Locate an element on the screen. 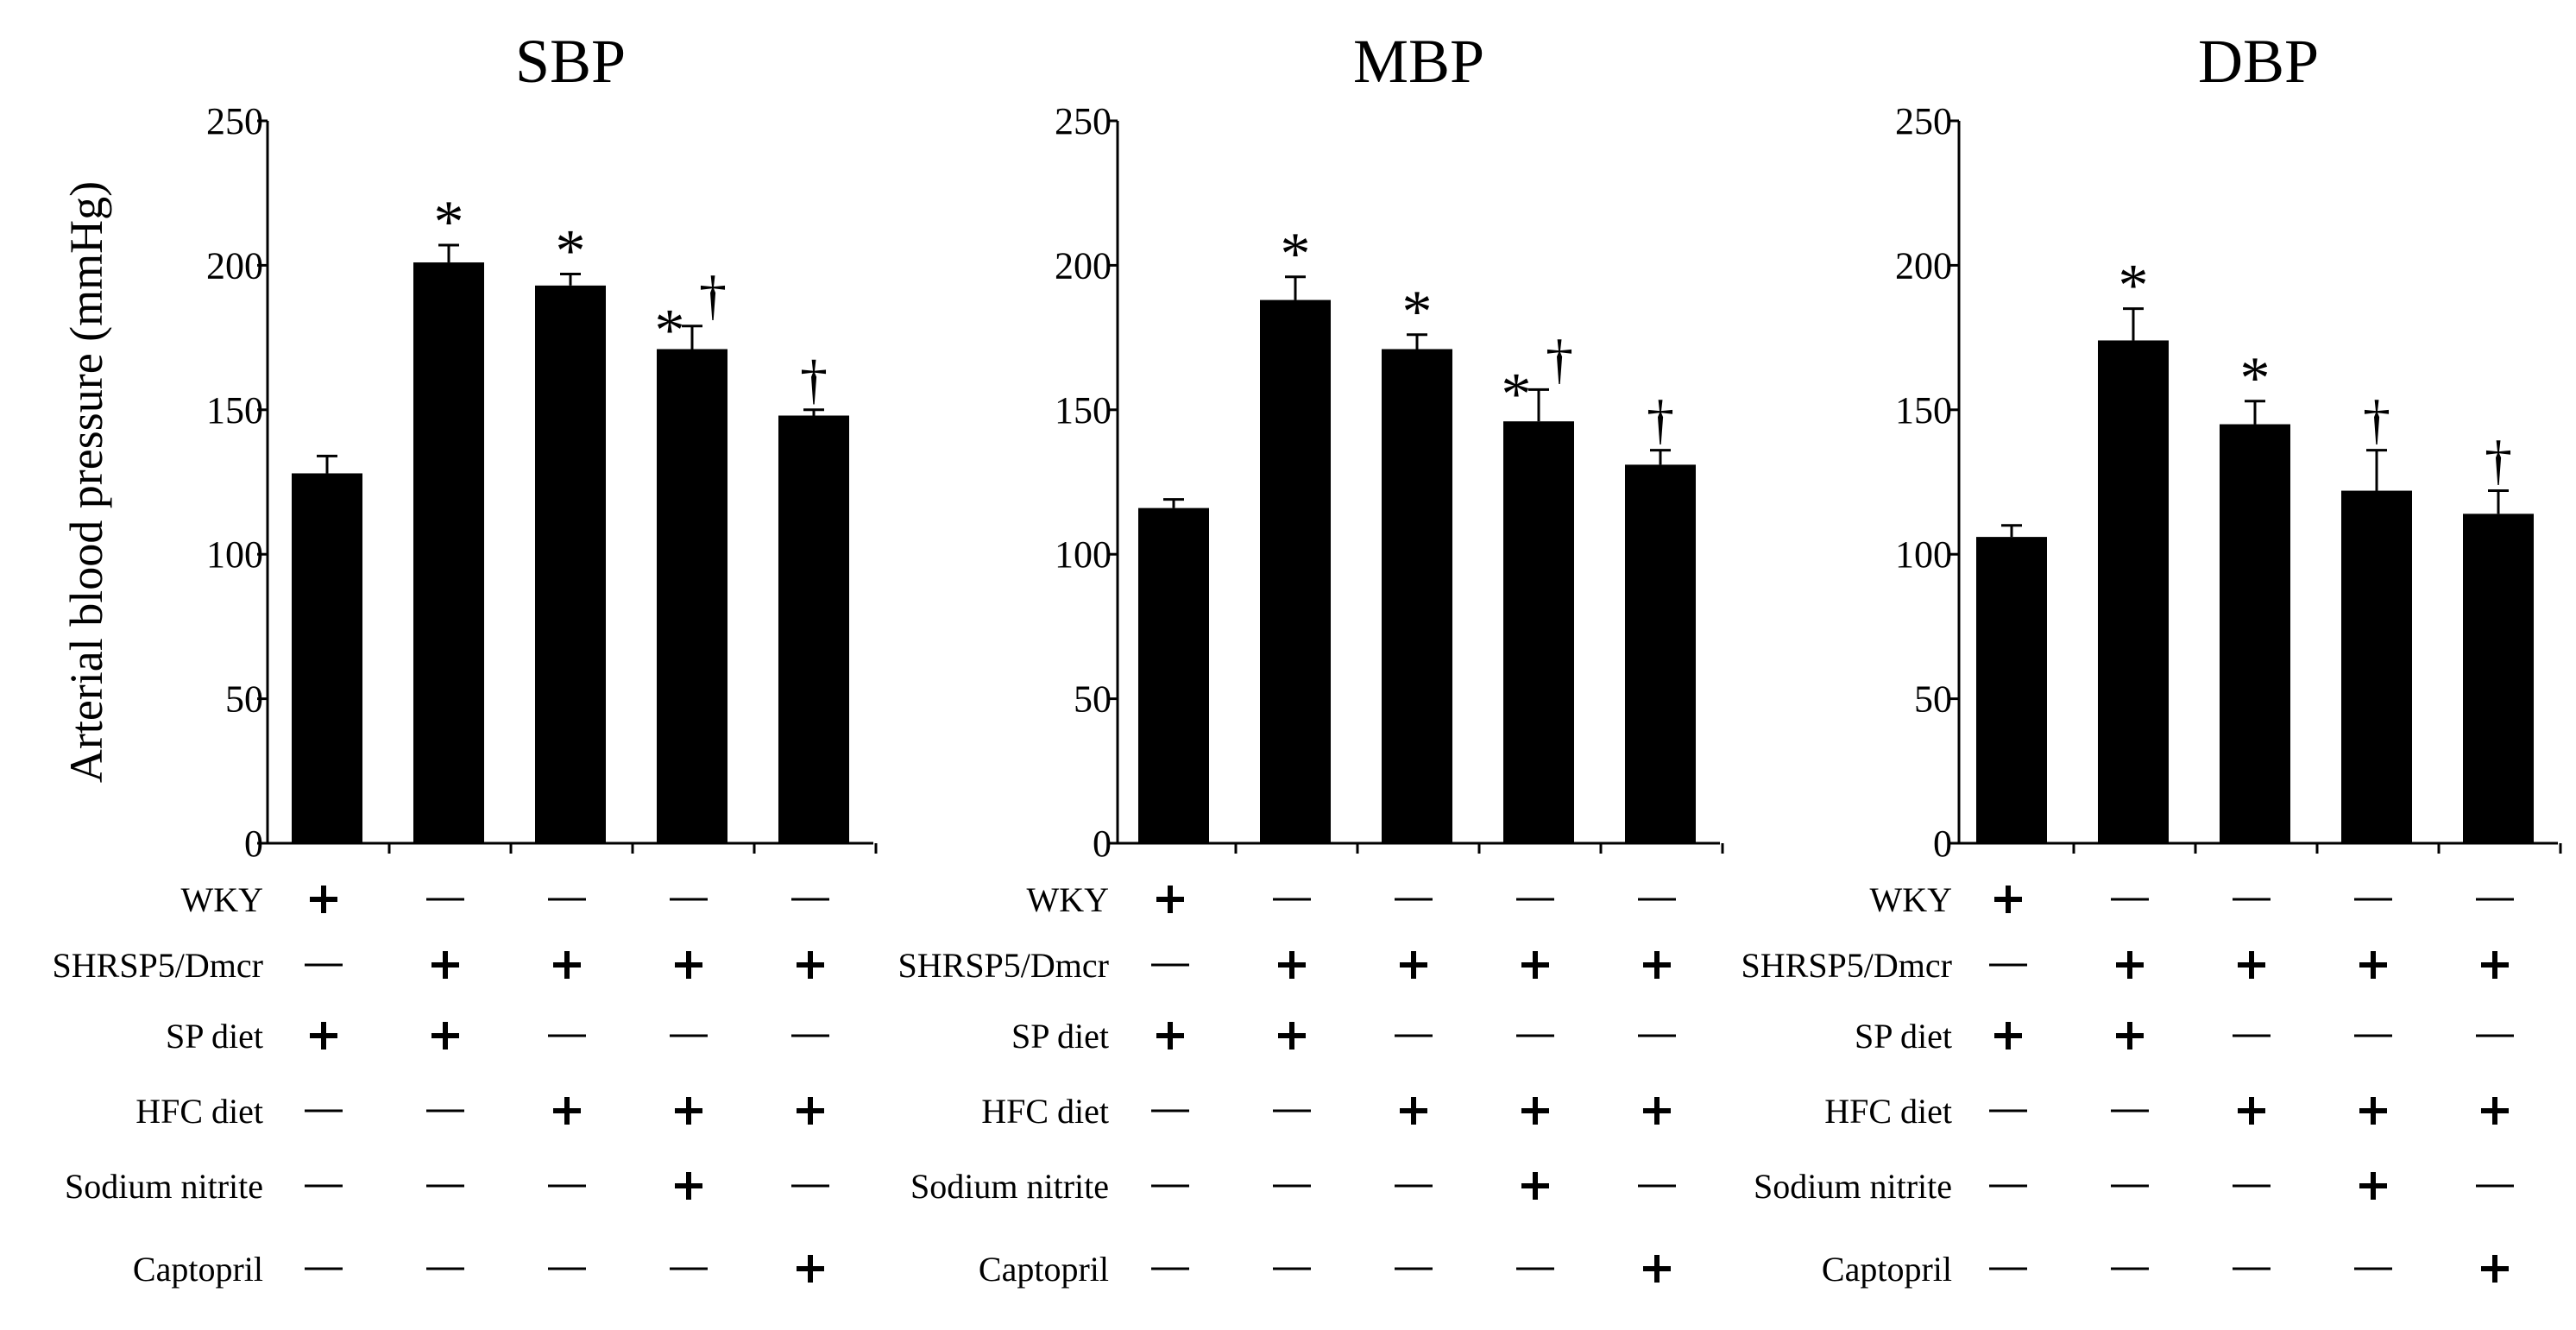 The height and width of the screenshot is (1330, 2576). chart-title: DBP is located at coordinates (2258, 61).